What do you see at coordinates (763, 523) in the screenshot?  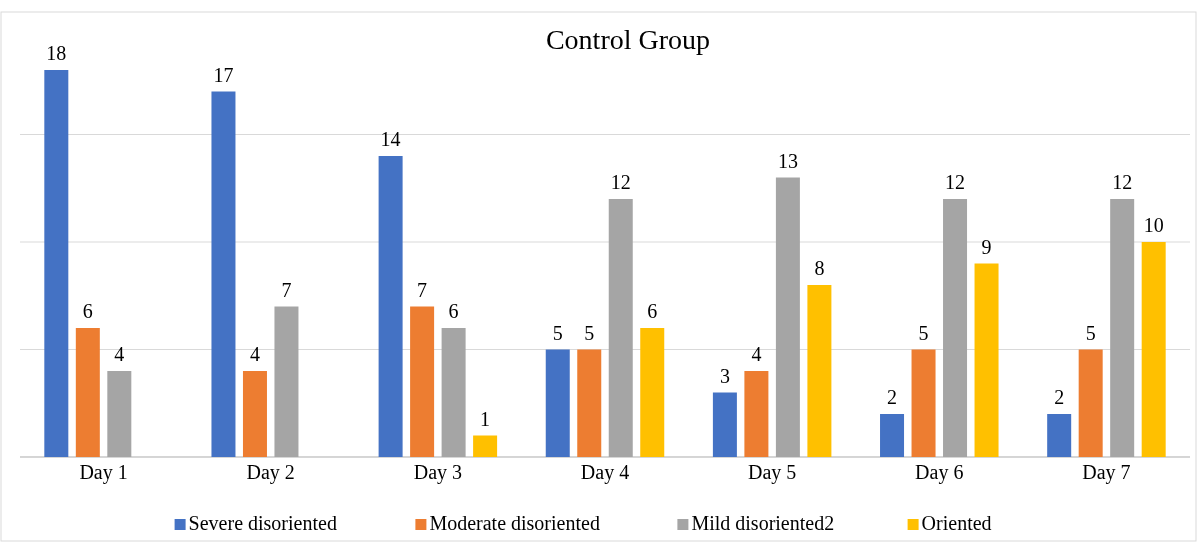 I see `legend-label: Mild disoriented2` at bounding box center [763, 523].